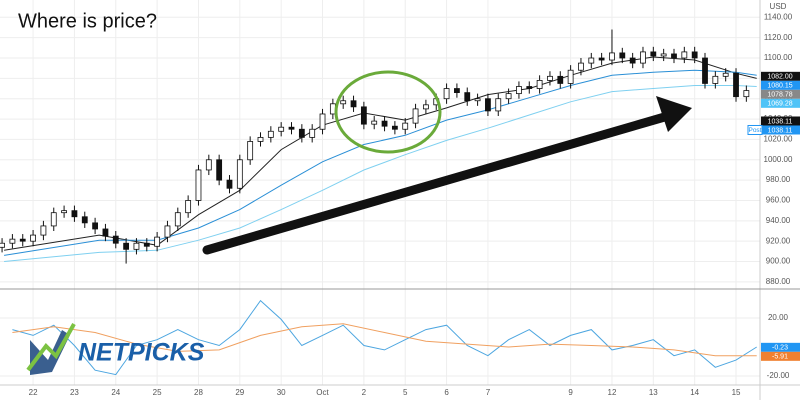 The image size is (800, 400). I want to click on price-tag-prefix-box, so click(755, 129).